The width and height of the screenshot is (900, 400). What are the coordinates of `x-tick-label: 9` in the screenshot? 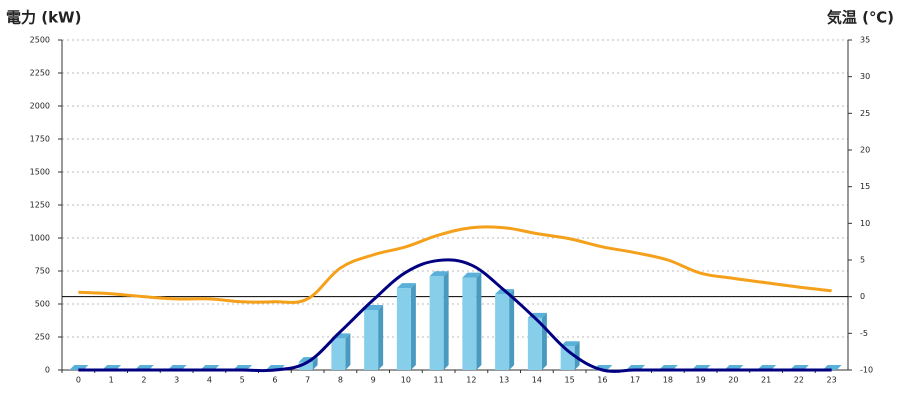 It's located at (373, 380).